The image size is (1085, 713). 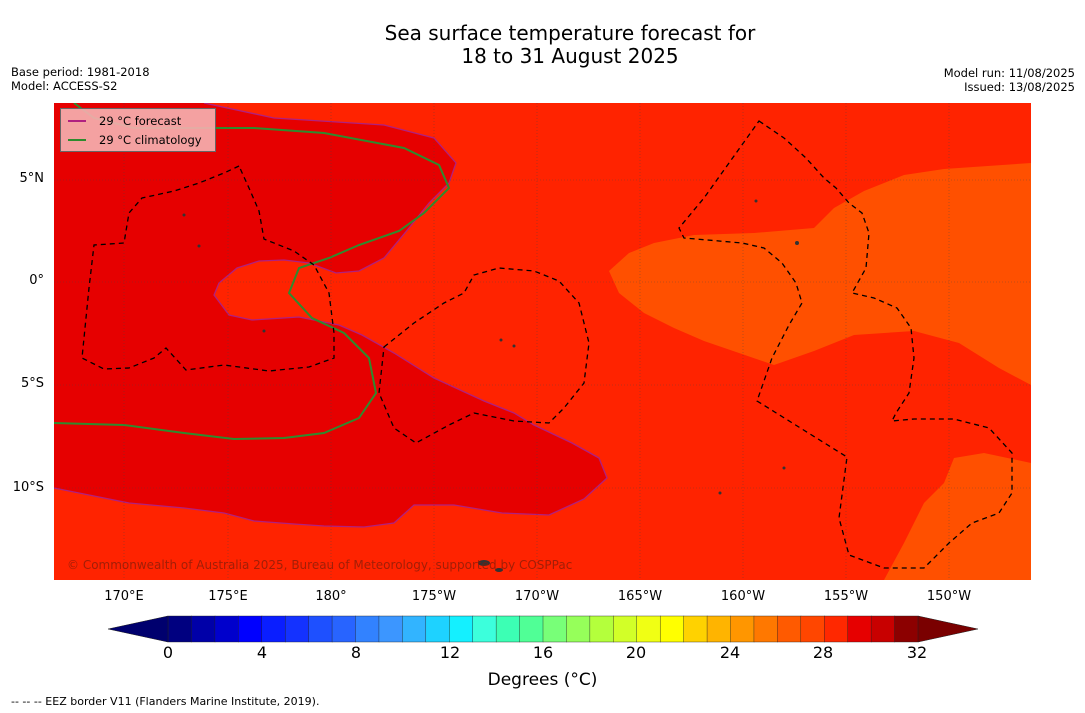 I want to click on legend-climatology-label: 29 °C climatology, so click(x=150, y=140).